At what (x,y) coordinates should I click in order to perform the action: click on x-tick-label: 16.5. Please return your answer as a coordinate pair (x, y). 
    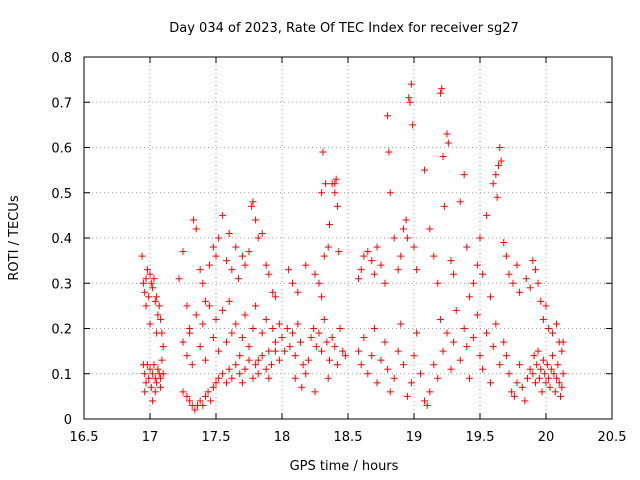
    Looking at the image, I should click on (84, 437).